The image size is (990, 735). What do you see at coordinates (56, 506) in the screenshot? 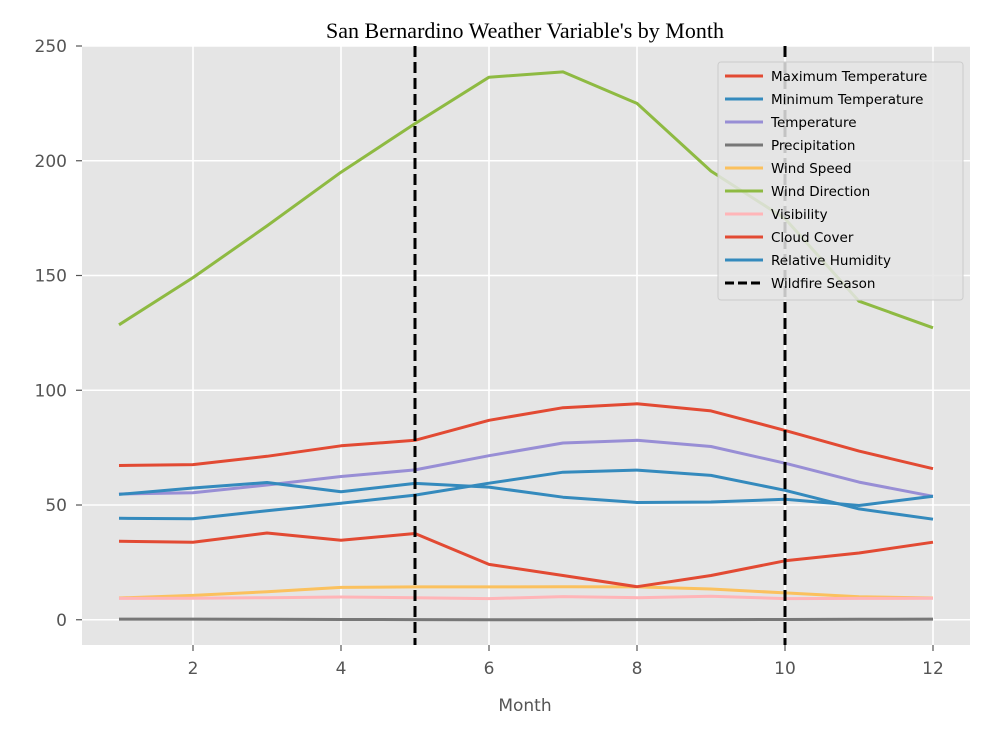
I see `y-tick-label: 50` at bounding box center [56, 506].